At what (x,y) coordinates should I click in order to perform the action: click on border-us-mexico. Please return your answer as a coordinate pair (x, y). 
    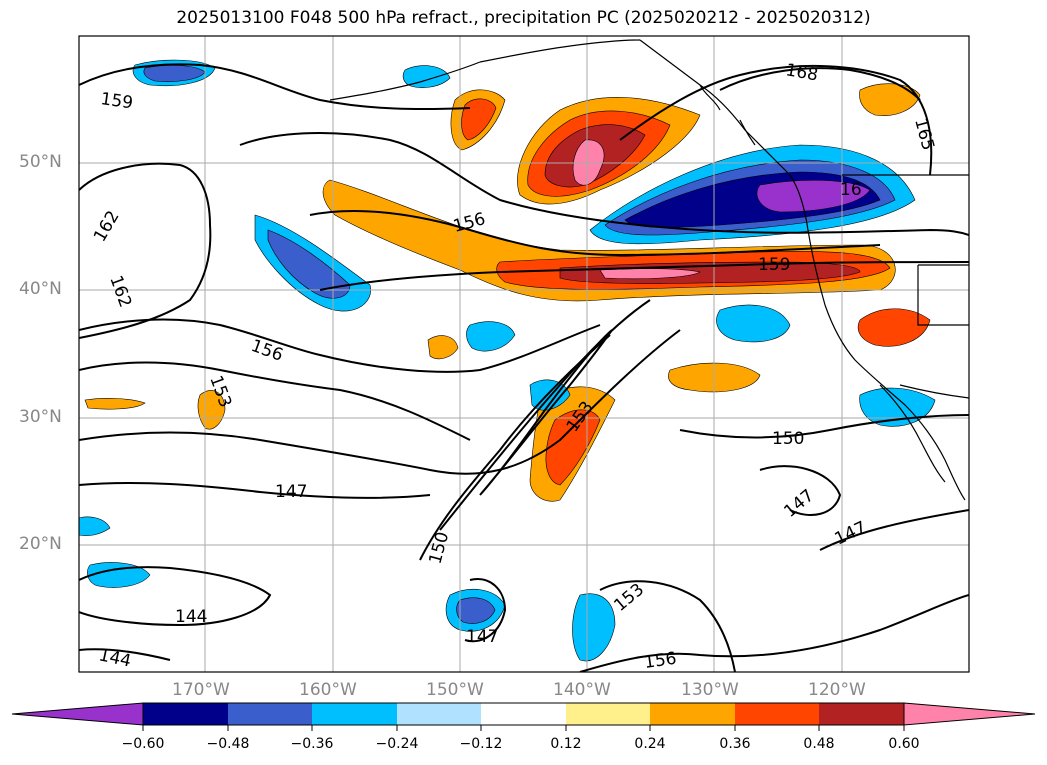
    Looking at the image, I should click on (934, 391).